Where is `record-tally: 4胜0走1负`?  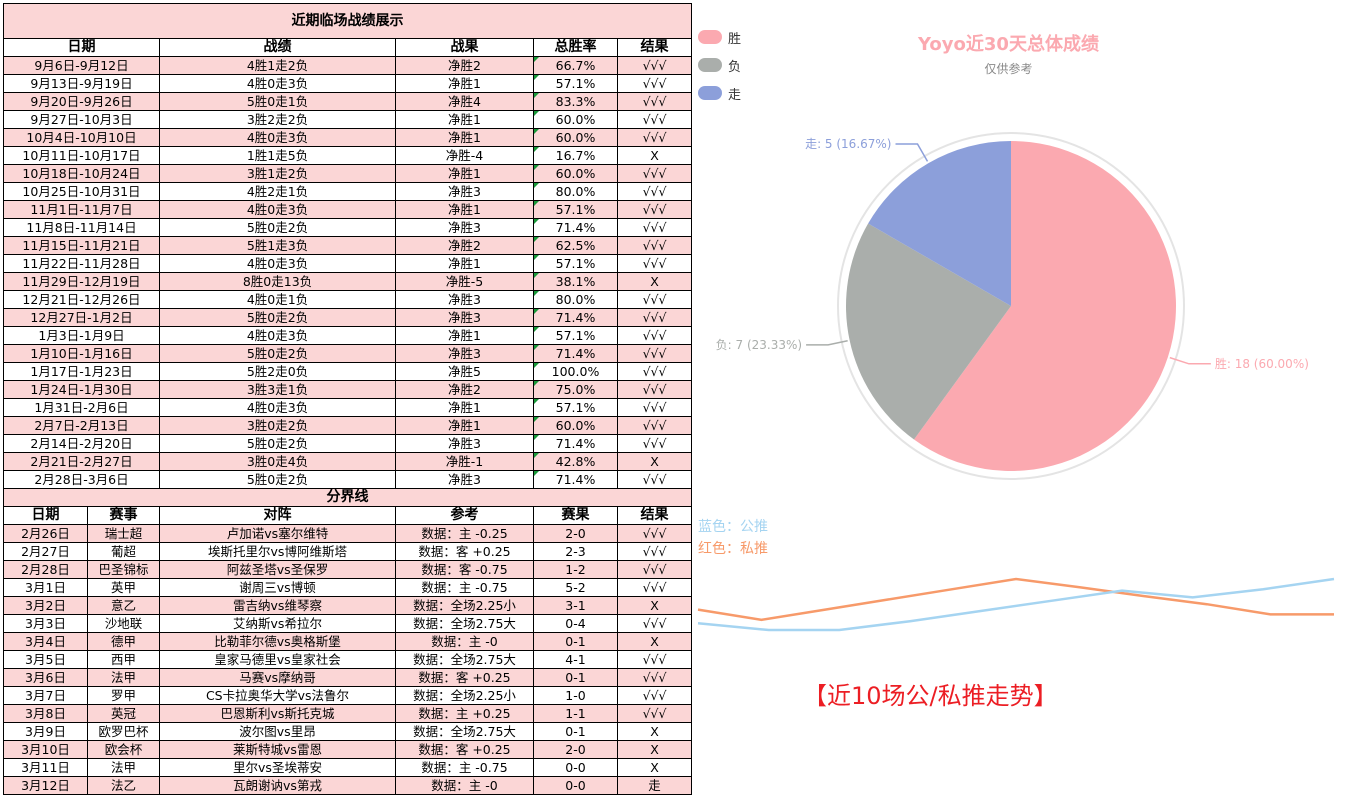 record-tally: 4胜0走1负 is located at coordinates (277, 299).